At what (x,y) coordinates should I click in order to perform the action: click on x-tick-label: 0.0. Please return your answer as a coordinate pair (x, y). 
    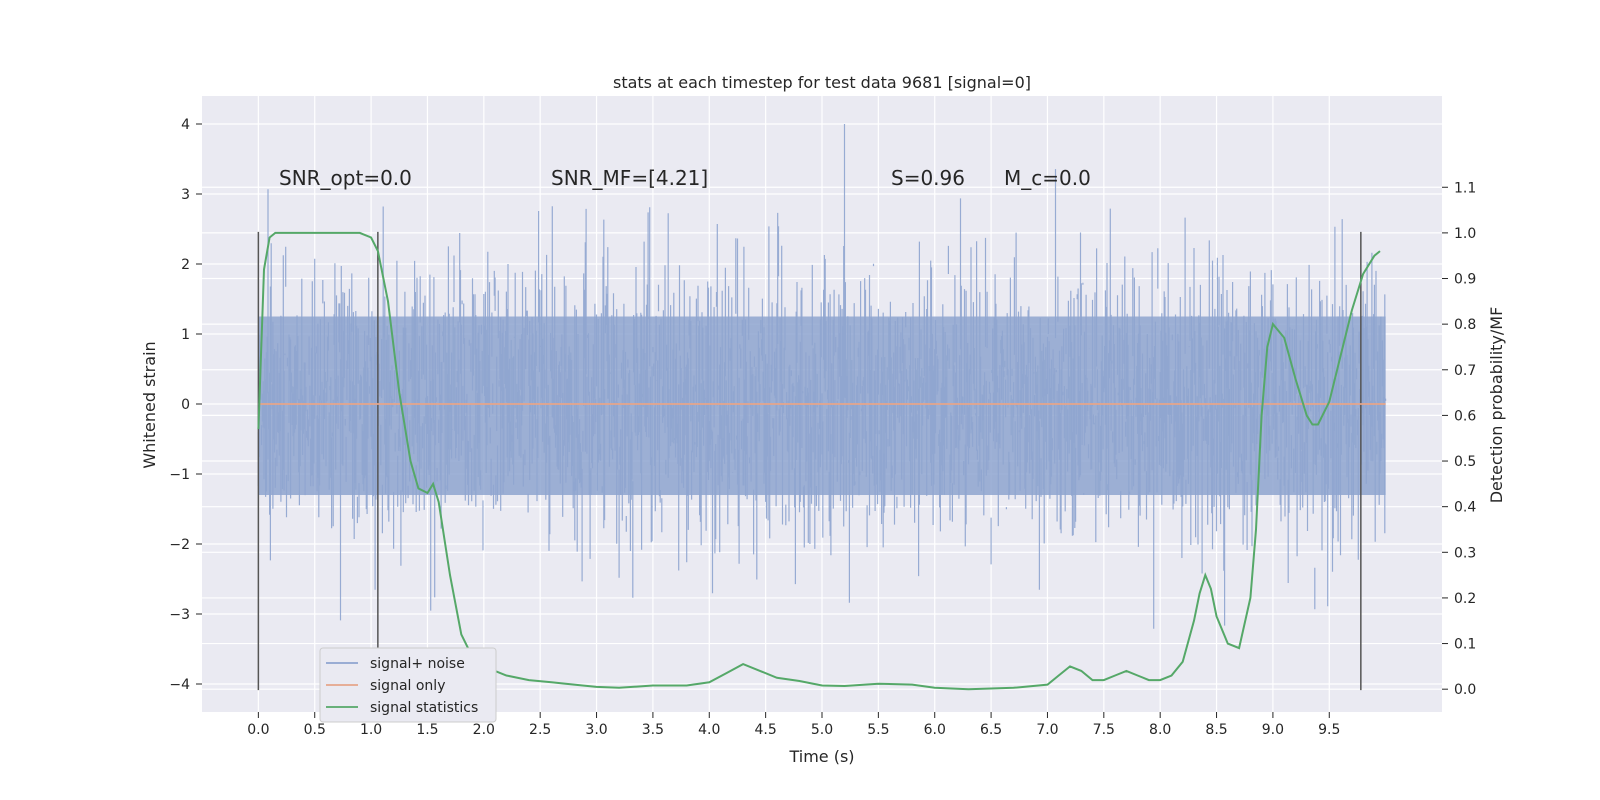
    Looking at the image, I should click on (258, 730).